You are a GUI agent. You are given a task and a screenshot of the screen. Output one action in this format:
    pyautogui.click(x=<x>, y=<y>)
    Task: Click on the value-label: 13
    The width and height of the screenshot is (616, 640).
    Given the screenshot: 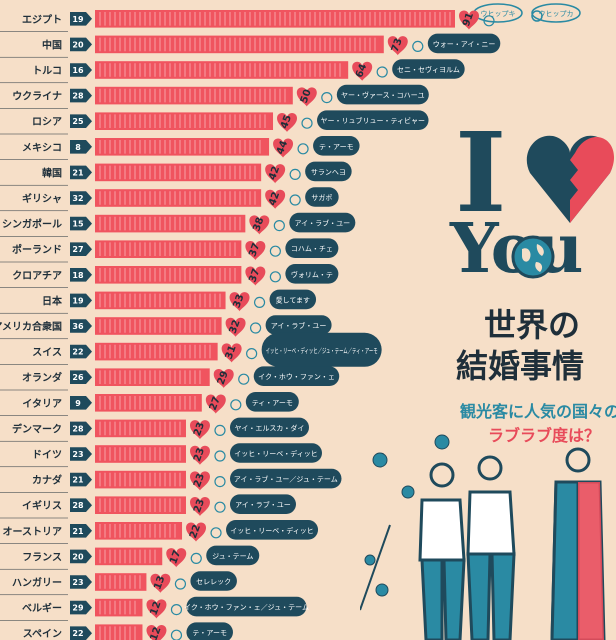 What is the action you would take?
    pyautogui.click(x=159, y=582)
    